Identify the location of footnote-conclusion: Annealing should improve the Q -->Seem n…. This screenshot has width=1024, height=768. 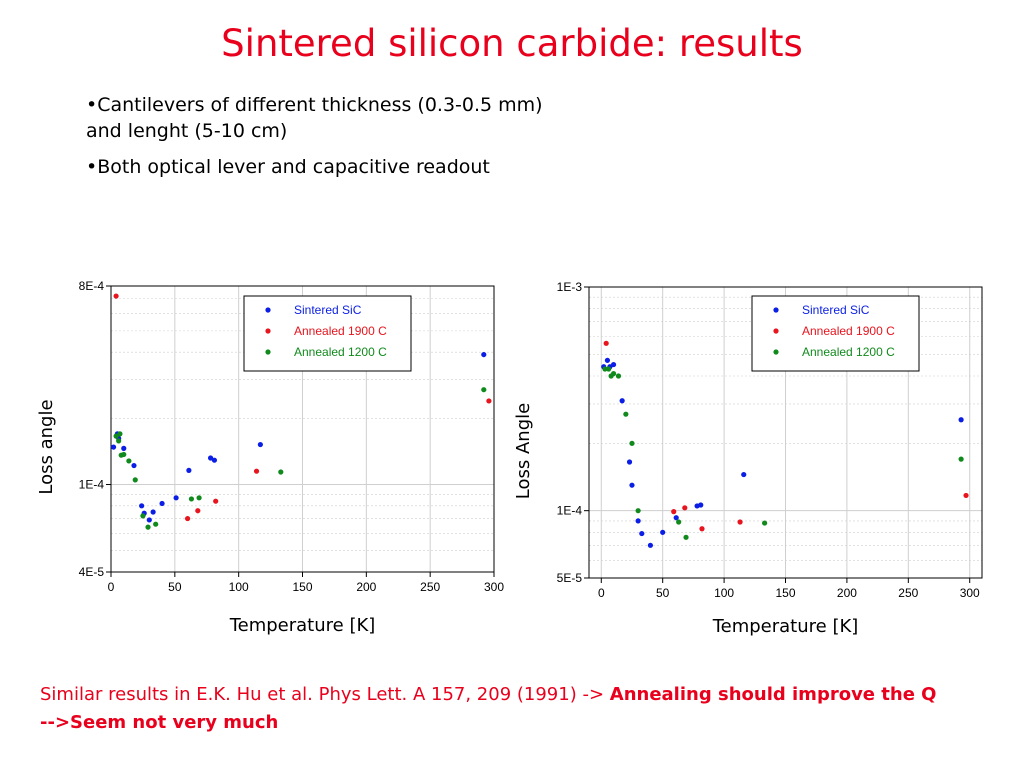
(488, 708).